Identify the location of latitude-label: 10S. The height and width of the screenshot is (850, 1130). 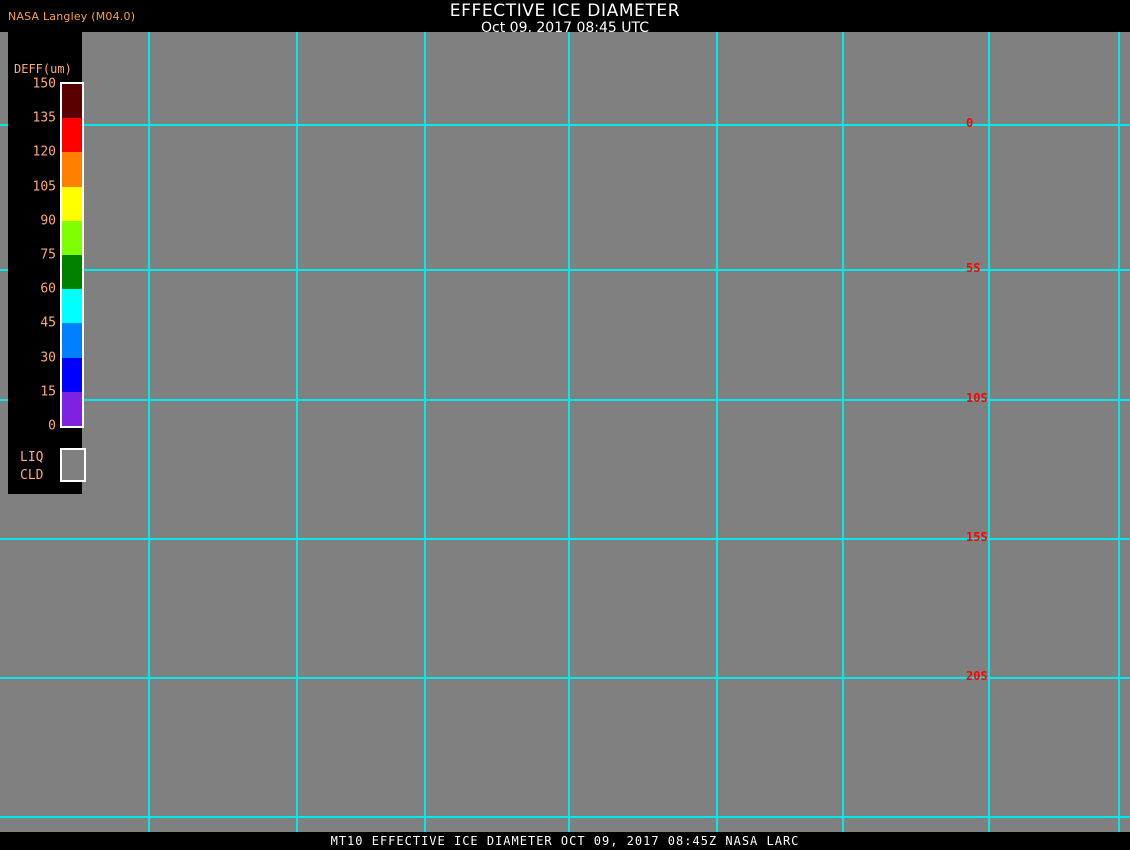
(977, 398).